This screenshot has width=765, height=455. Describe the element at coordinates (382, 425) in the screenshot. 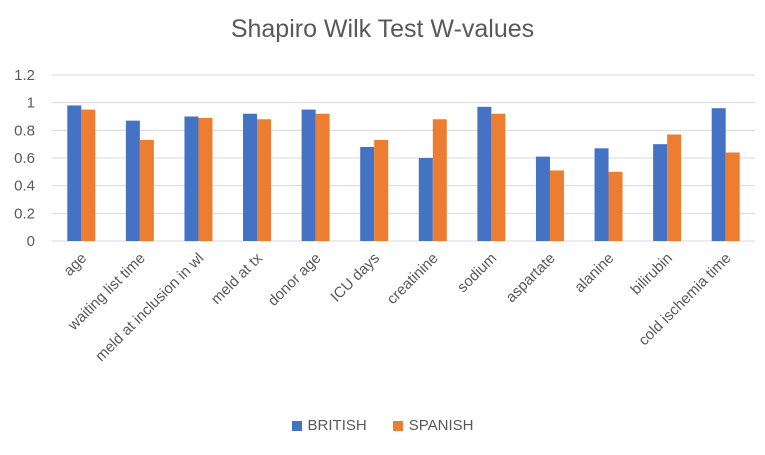

I see `legend: BRITISH SPANISH` at that location.